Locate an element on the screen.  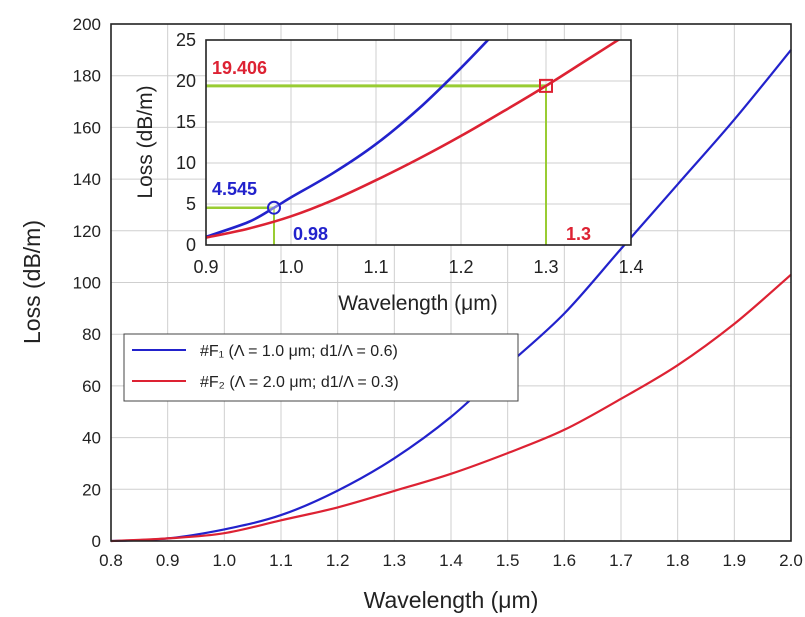
inset-x-tick-label: 1.1 is located at coordinates (375, 267).